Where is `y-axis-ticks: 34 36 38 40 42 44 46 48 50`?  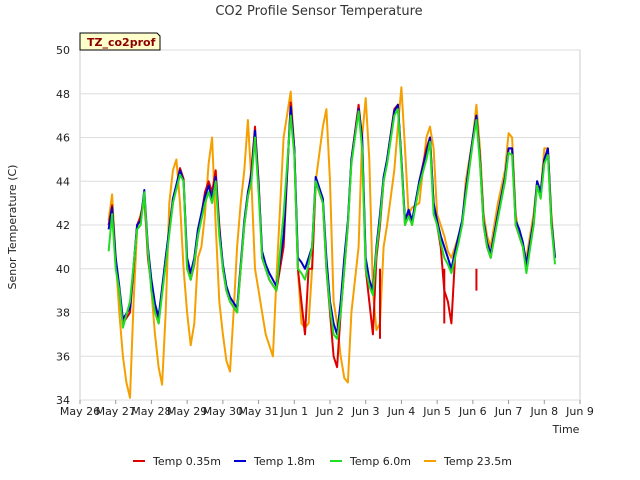
y-axis-ticks: 34 36 38 40 42 44 46 48 50 is located at coordinates (63, 225).